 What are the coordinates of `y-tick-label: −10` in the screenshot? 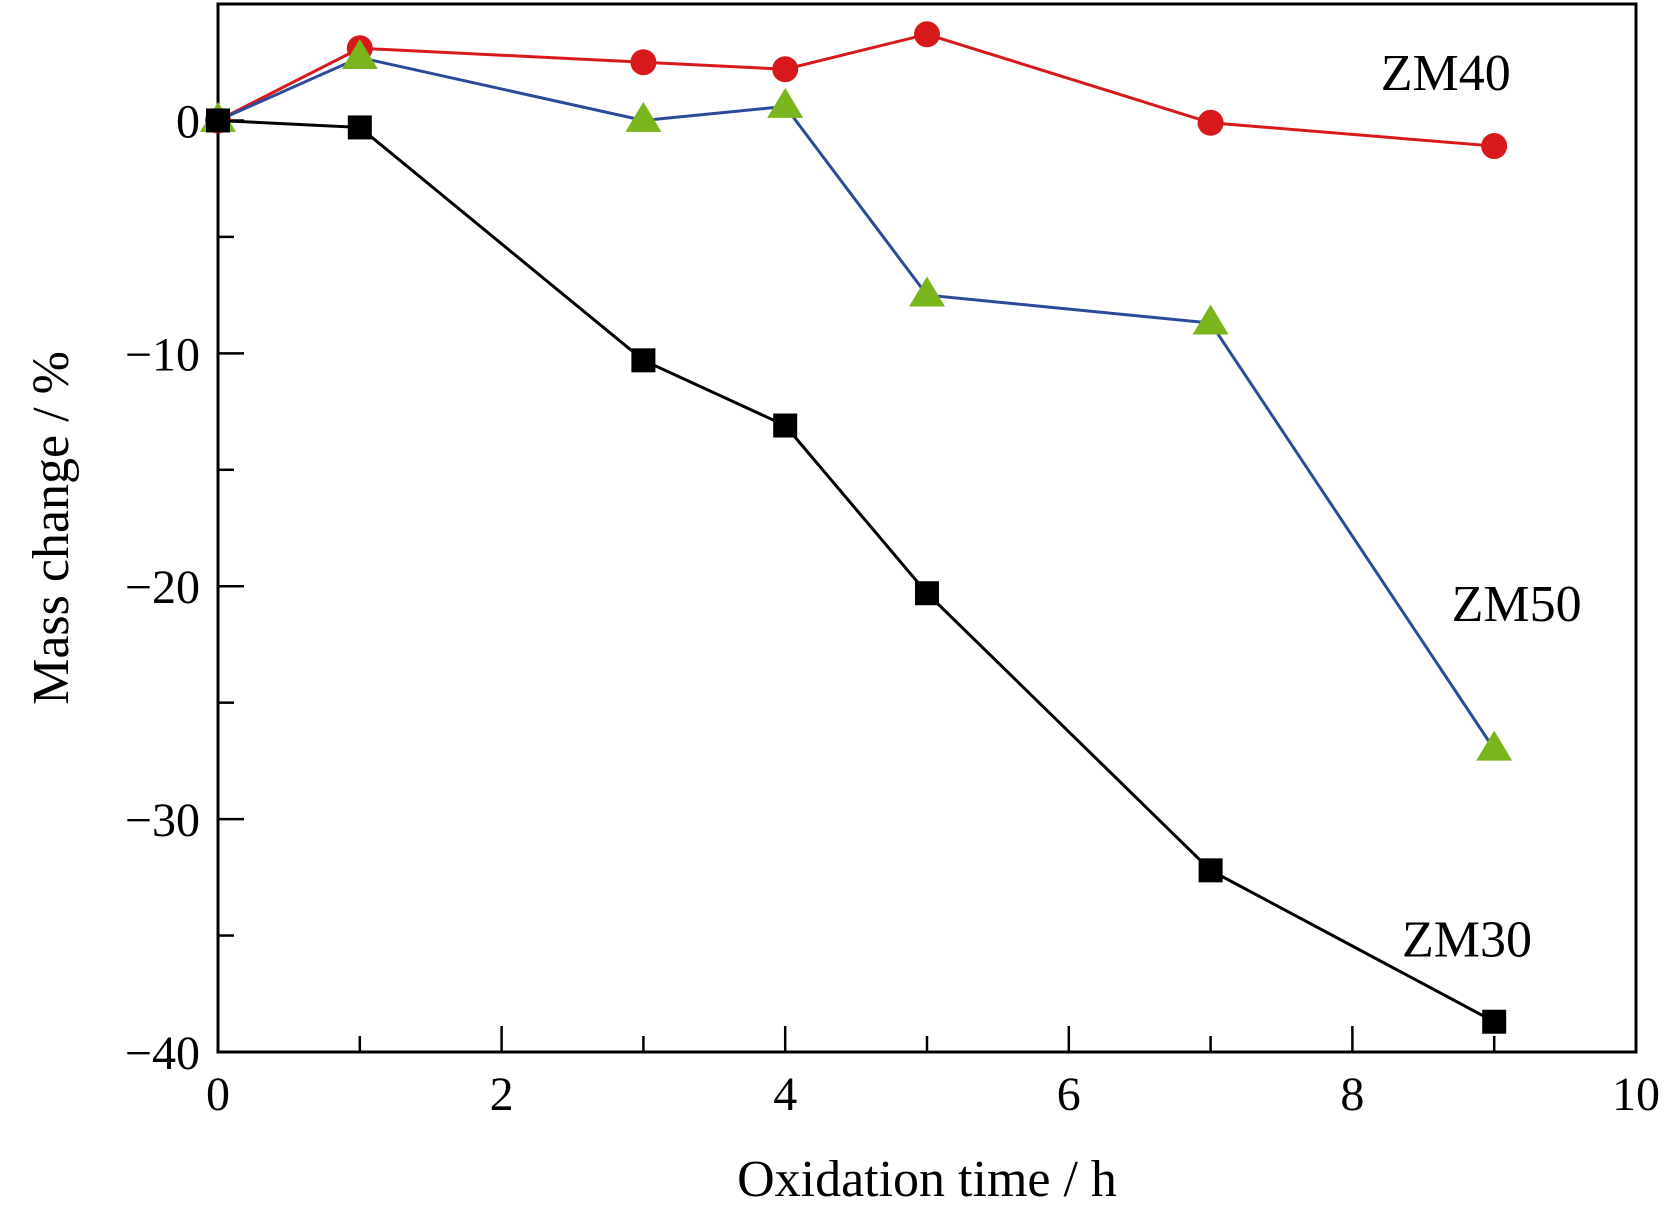 It's located at (162, 354).